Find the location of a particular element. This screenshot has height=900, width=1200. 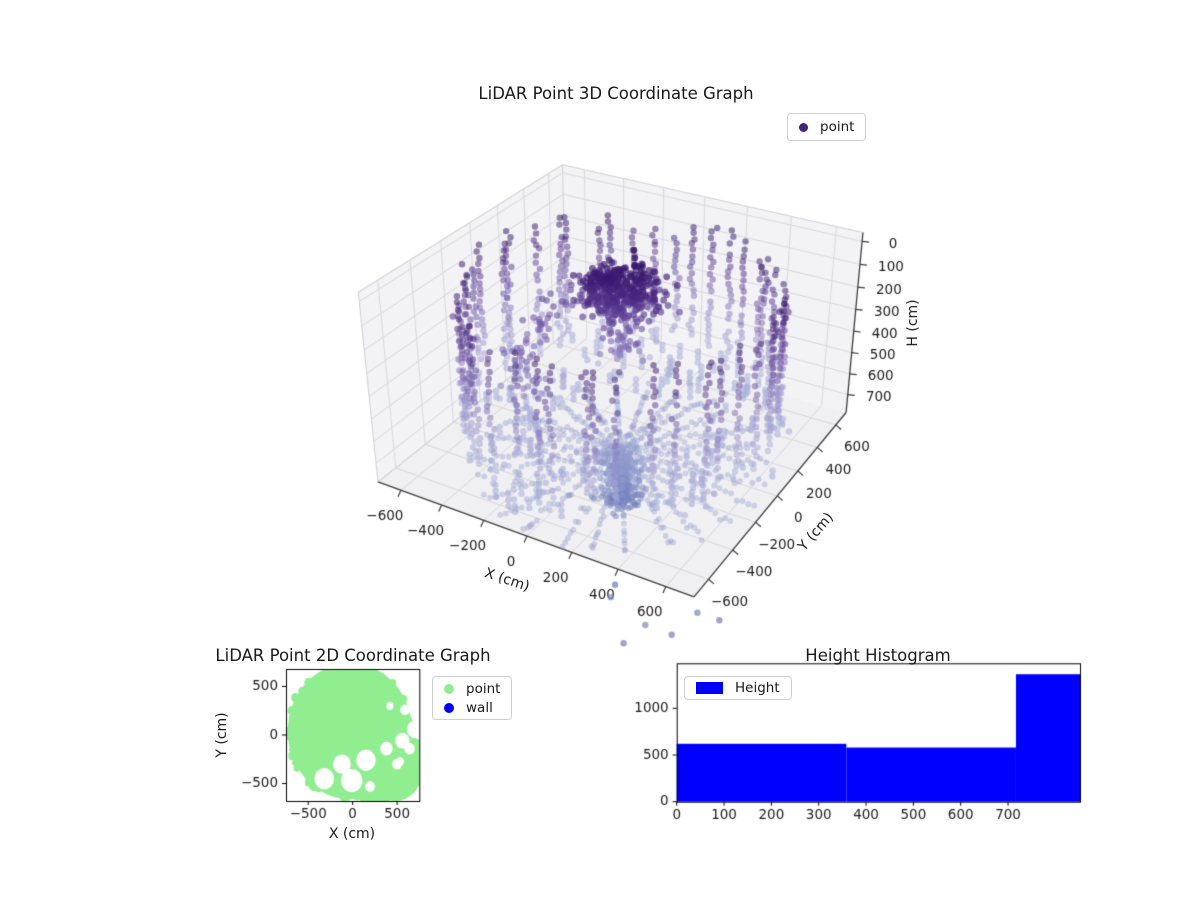

plot3d-legend: point is located at coordinates (827, 127).